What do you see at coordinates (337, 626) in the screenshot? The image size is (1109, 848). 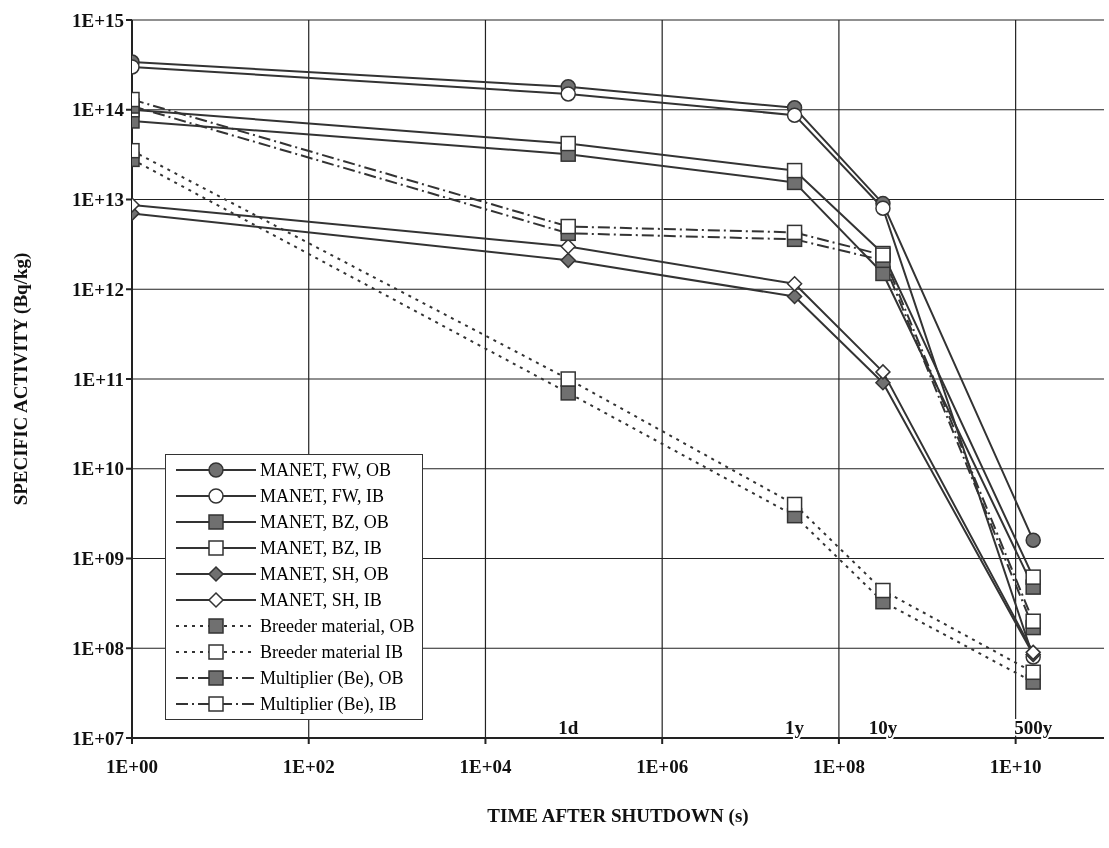 I see `legend-label: Breeder material, OB` at bounding box center [337, 626].